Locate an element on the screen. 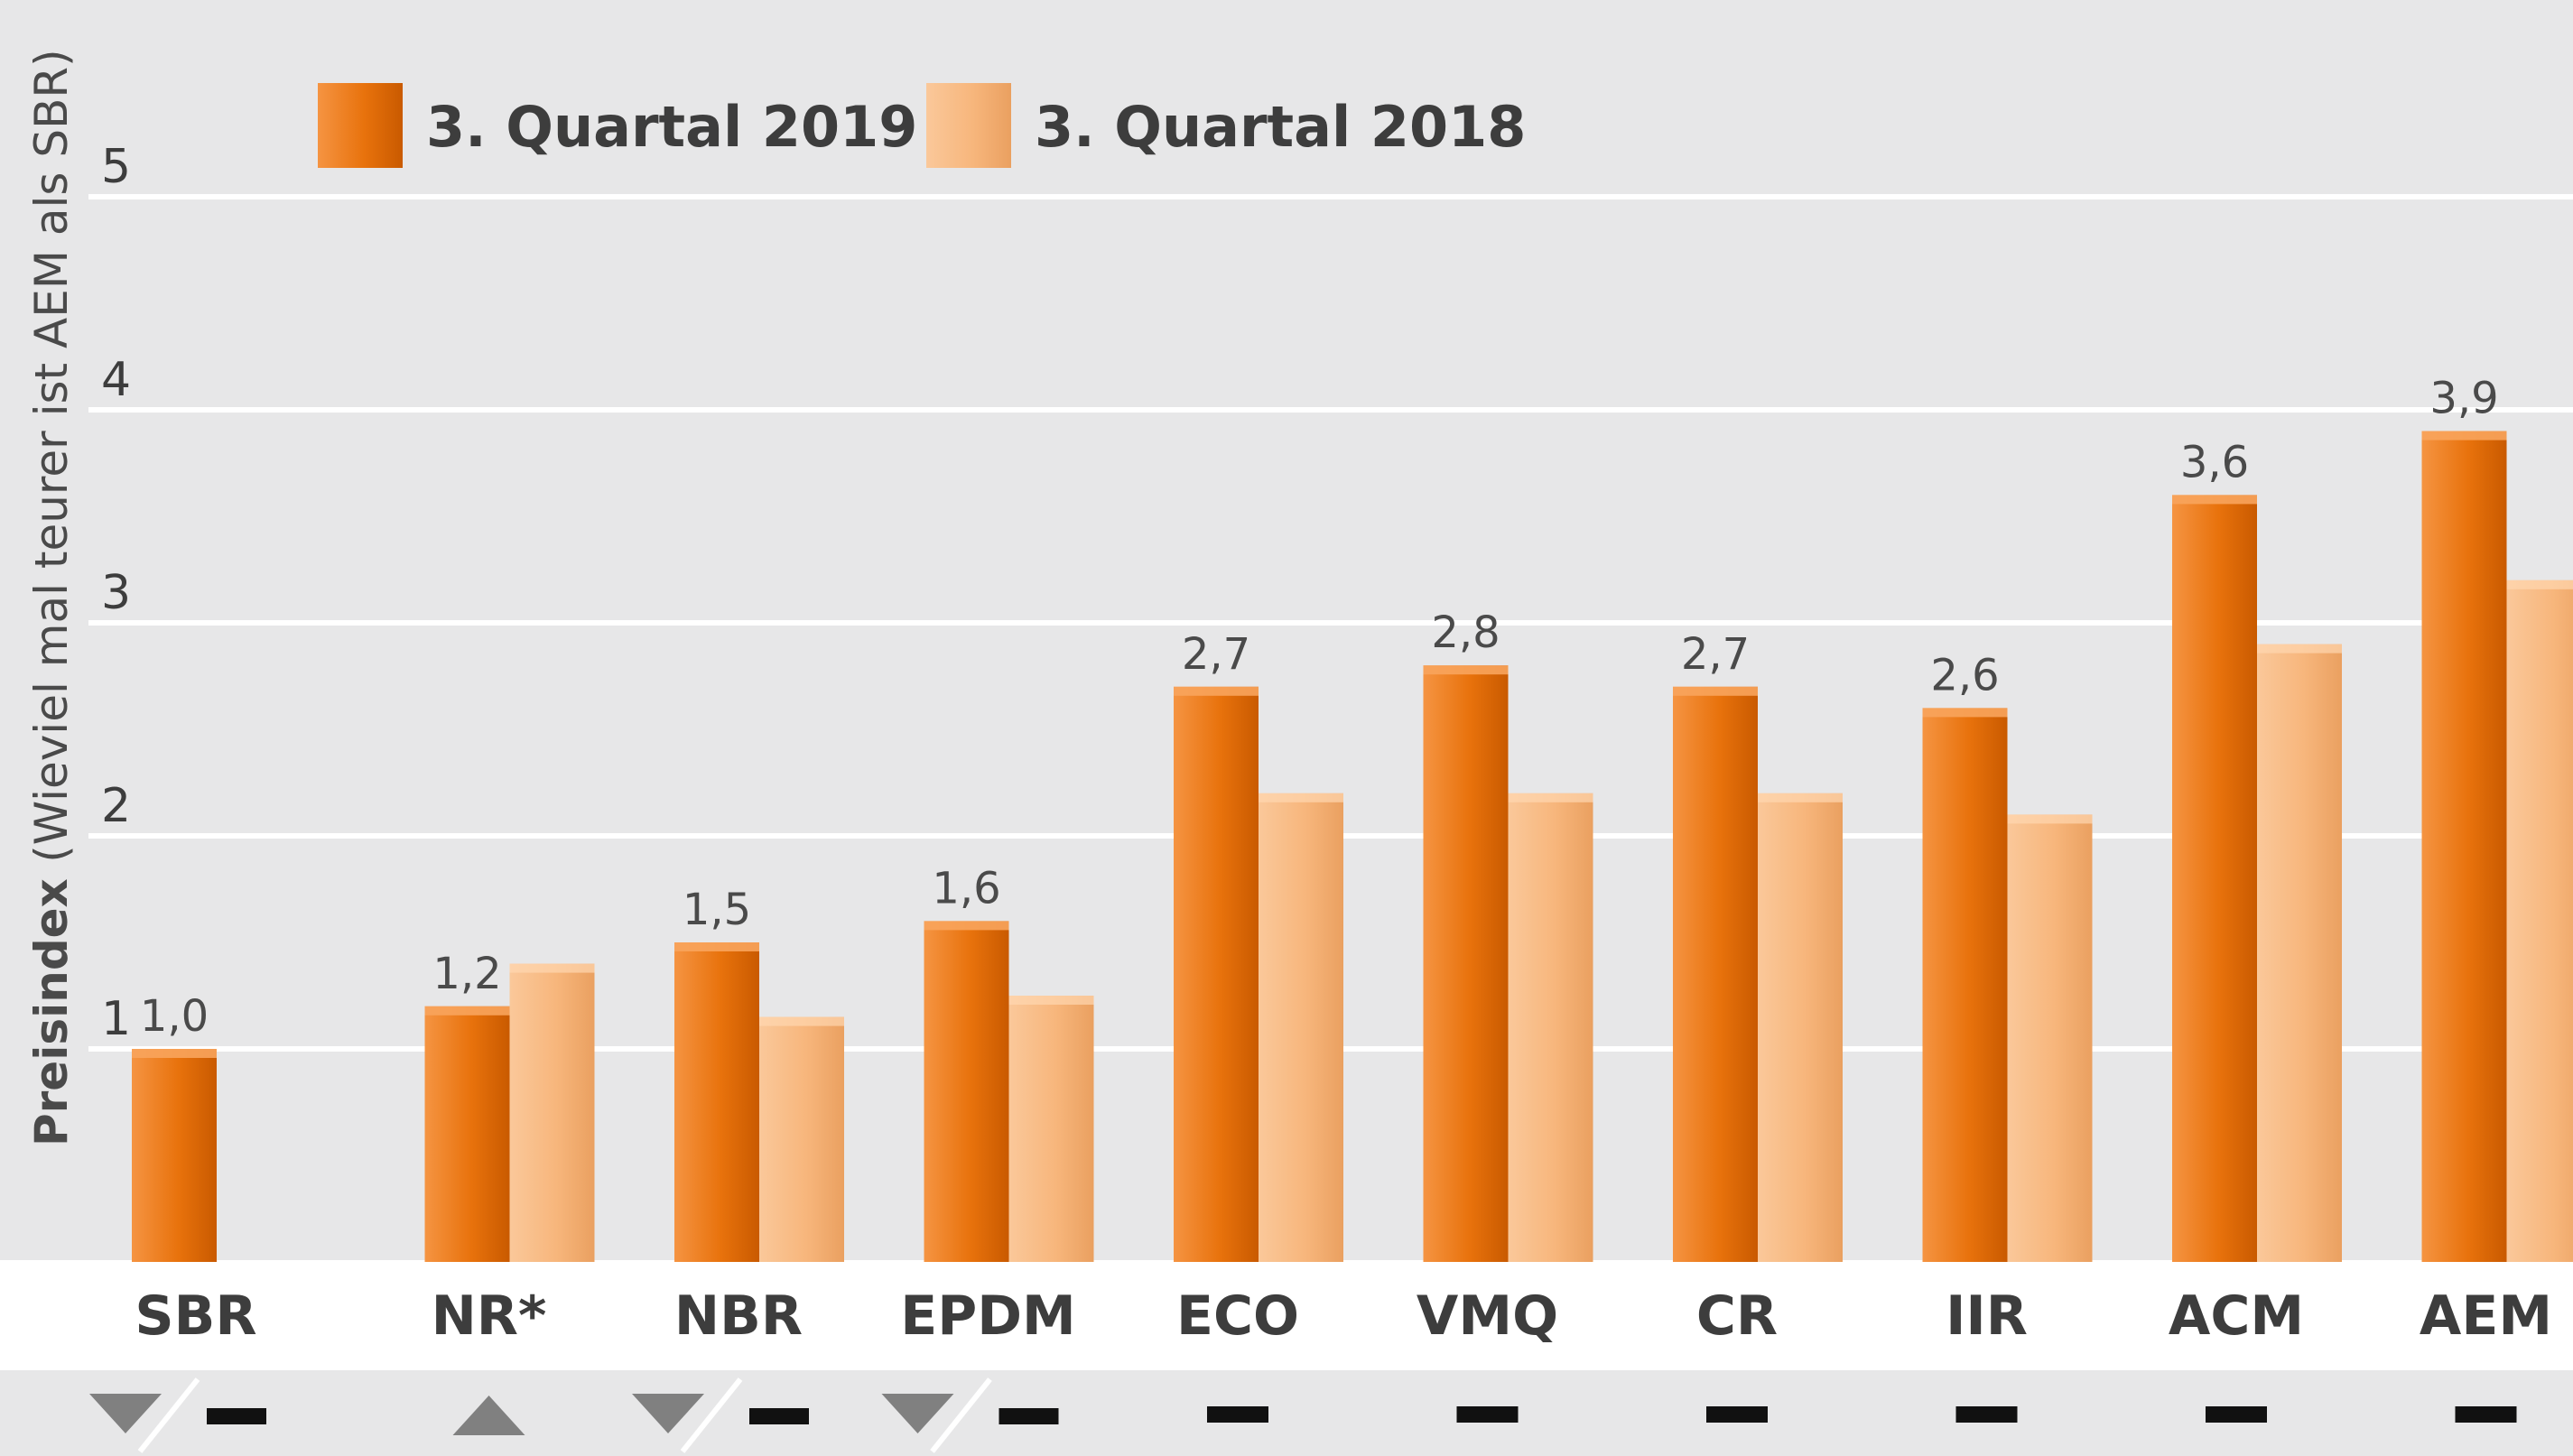  category-label-VMQ: VMQ is located at coordinates (1487, 1316).